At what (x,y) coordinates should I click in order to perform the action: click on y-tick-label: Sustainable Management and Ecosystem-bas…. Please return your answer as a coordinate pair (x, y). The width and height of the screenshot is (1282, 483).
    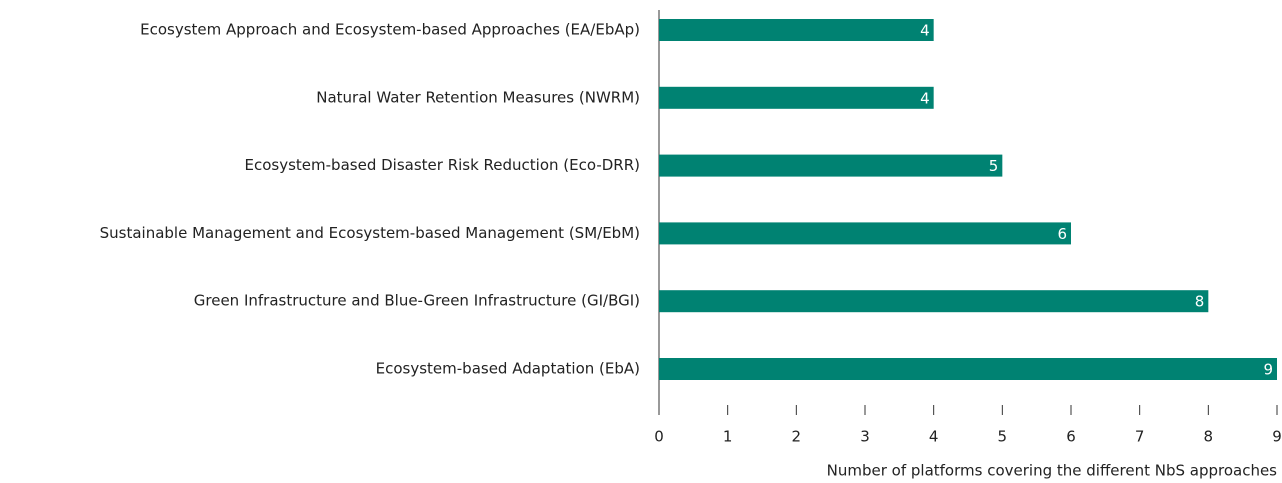
    Looking at the image, I should click on (370, 233).